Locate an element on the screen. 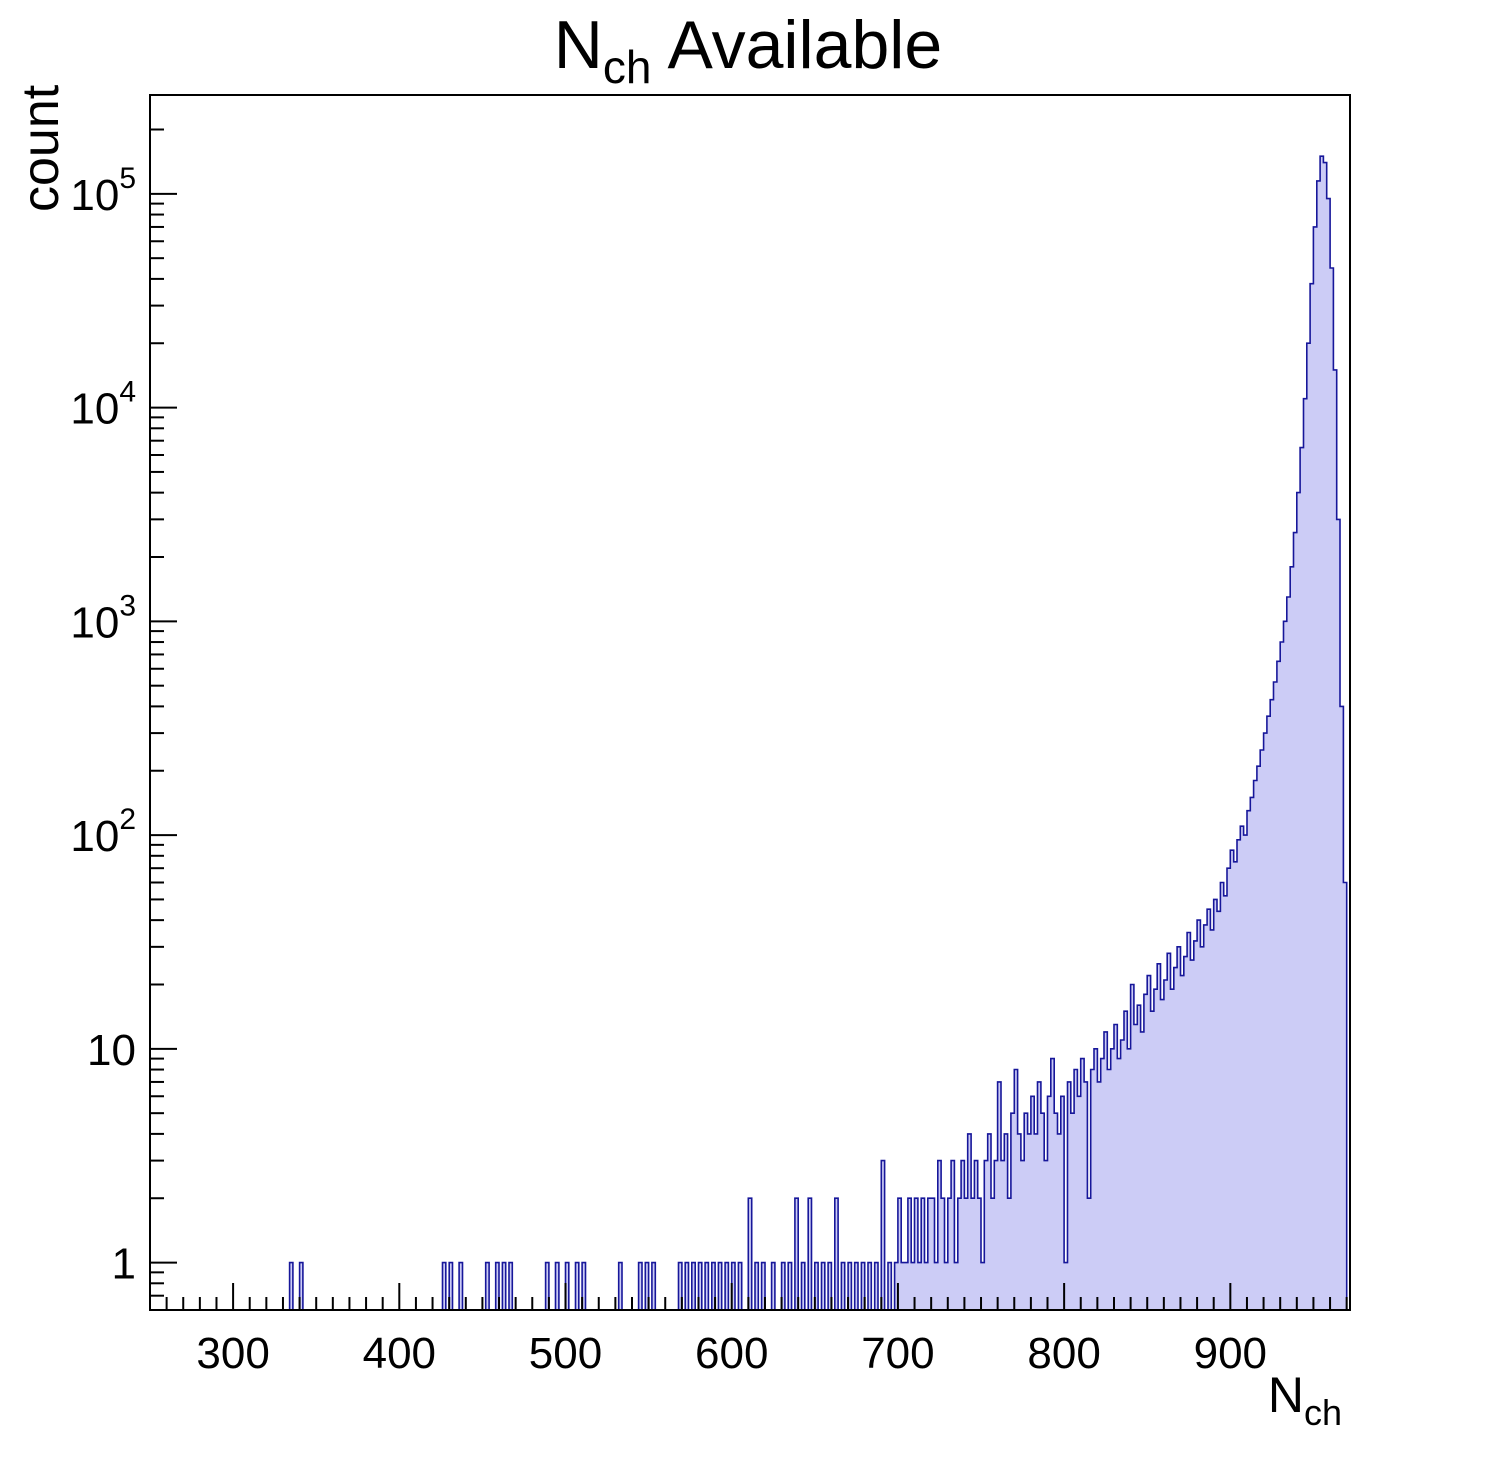 Image resolution: width=1496 pixels, height=1472 pixels. x-axis-title: Nch is located at coordinates (1305, 1400).